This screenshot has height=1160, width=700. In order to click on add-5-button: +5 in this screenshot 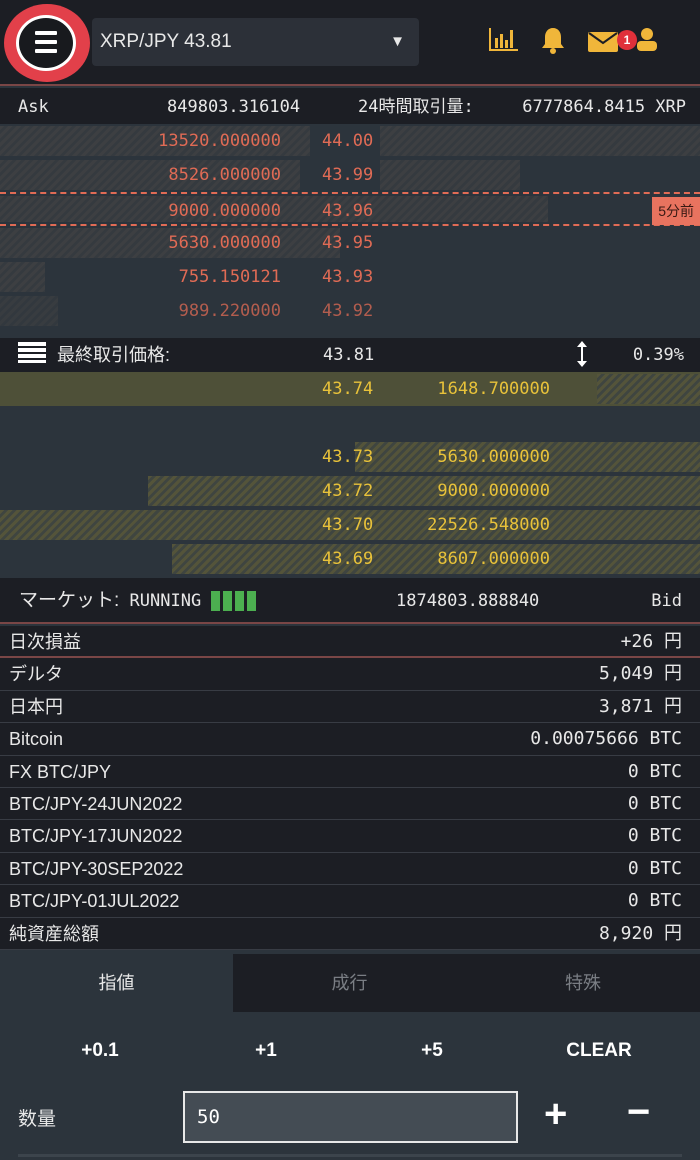, I will do `click(432, 1050)`.